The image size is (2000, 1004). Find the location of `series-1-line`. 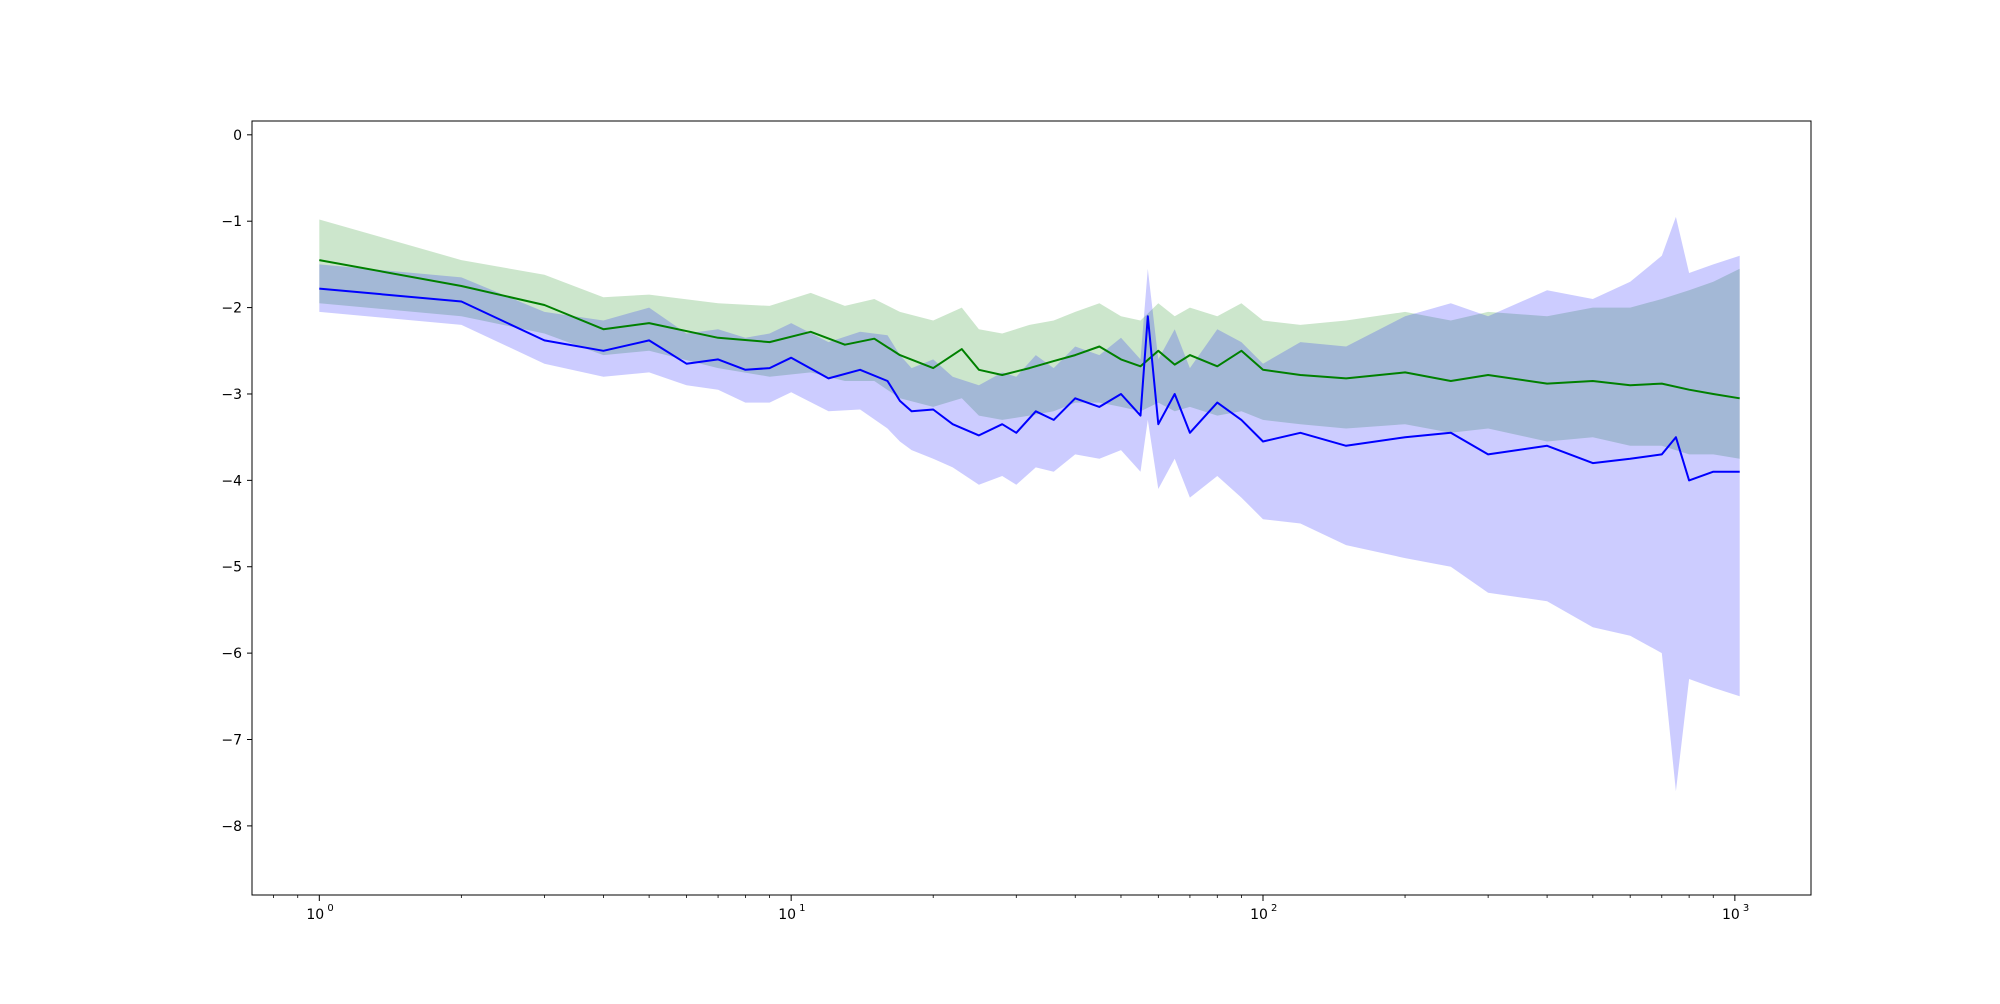

series-1-line is located at coordinates (1029, 384).